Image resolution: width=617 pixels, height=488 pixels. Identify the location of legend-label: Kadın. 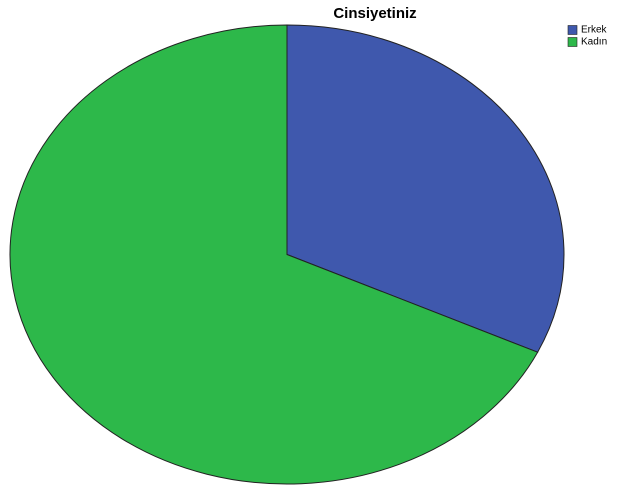
(594, 42).